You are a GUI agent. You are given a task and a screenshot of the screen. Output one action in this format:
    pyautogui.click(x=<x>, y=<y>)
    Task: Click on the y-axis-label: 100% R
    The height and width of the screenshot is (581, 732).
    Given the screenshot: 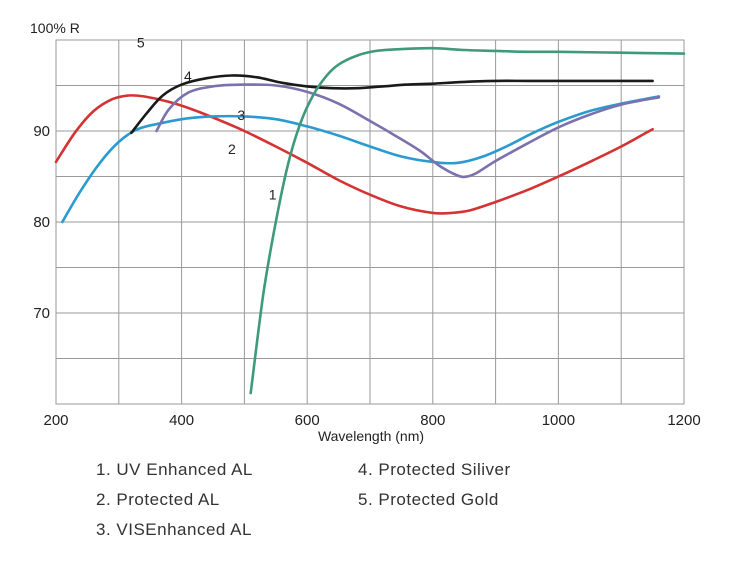 What is the action you would take?
    pyautogui.click(x=55, y=28)
    